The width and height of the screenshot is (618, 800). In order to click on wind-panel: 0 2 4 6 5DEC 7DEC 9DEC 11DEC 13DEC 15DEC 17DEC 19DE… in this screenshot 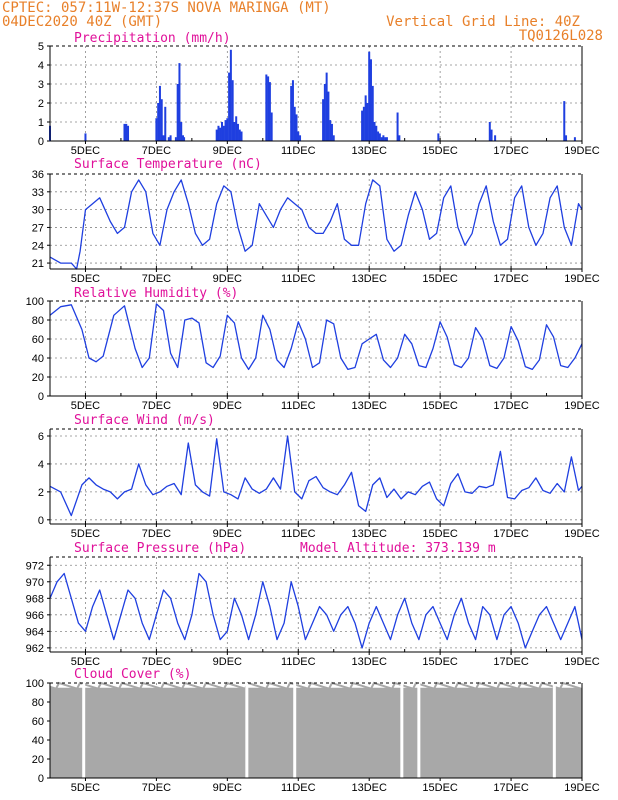, I will do `click(319, 484)`.